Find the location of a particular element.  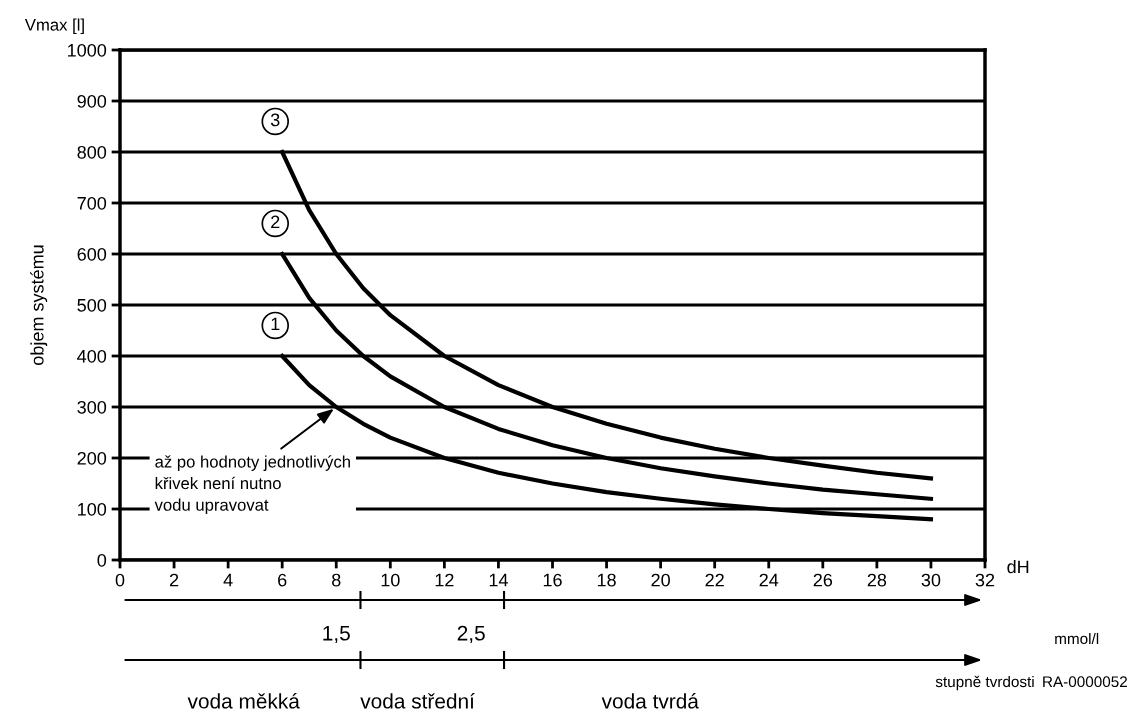

x-tick-label: 12 is located at coordinates (444, 580).